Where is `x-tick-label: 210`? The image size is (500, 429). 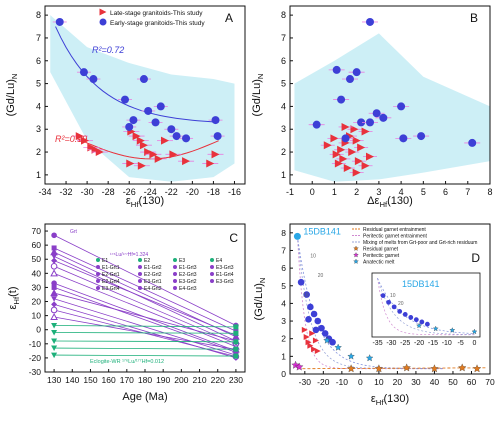
x-tick-label: 210 is located at coordinates (199, 380).